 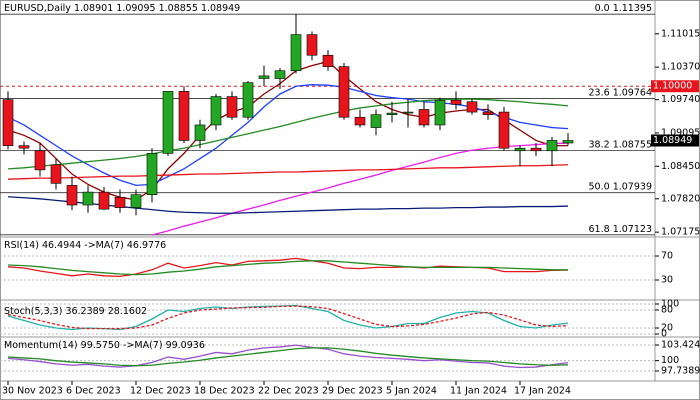 What do you see at coordinates (127, 311) in the screenshot?
I see `indicator-reading: 28.1602` at bounding box center [127, 311].